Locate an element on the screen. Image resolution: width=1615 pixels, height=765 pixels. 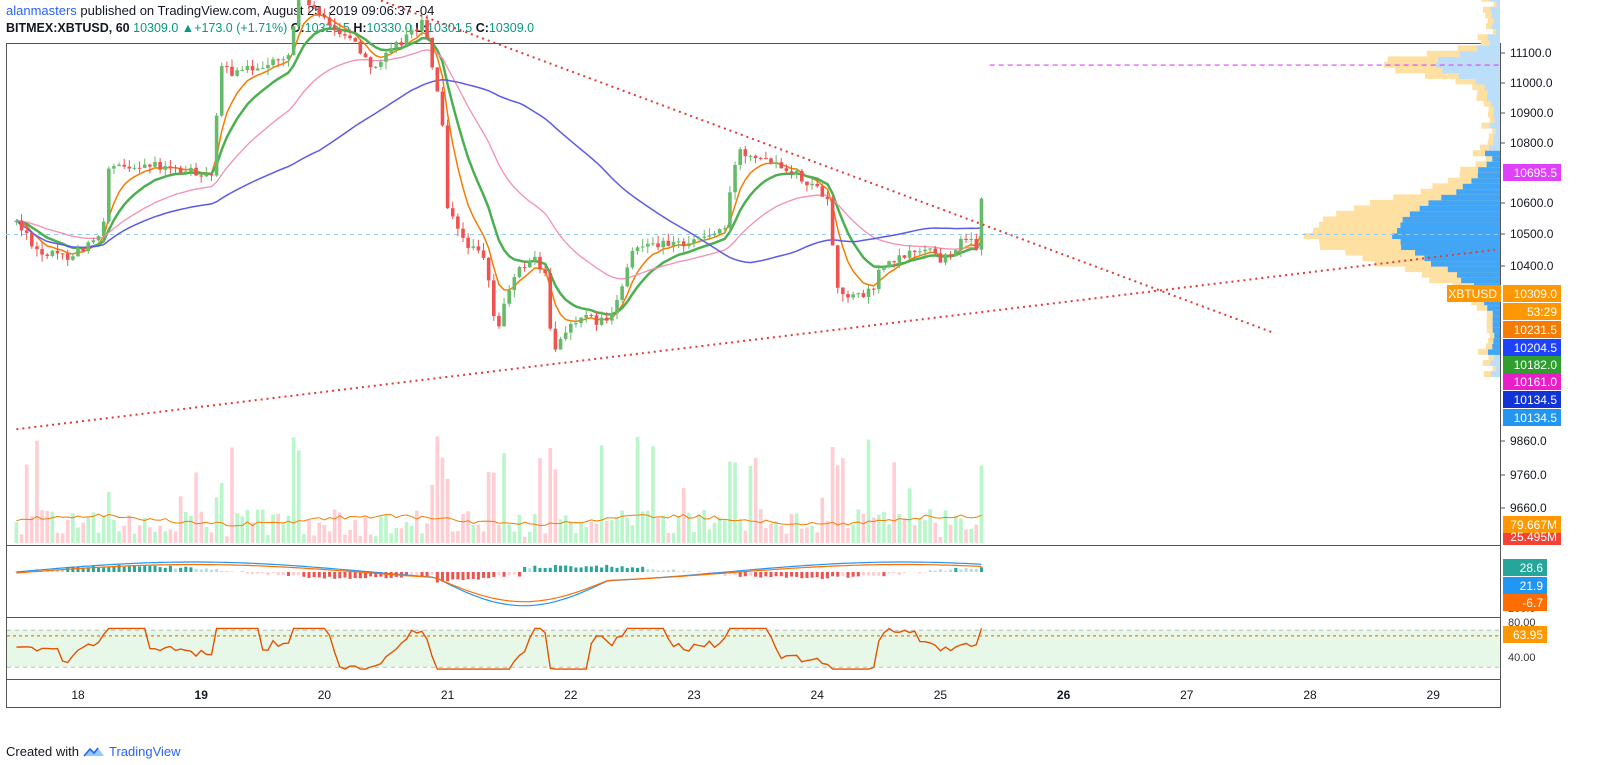
time-axis-label: 28 is located at coordinates (1310, 695).